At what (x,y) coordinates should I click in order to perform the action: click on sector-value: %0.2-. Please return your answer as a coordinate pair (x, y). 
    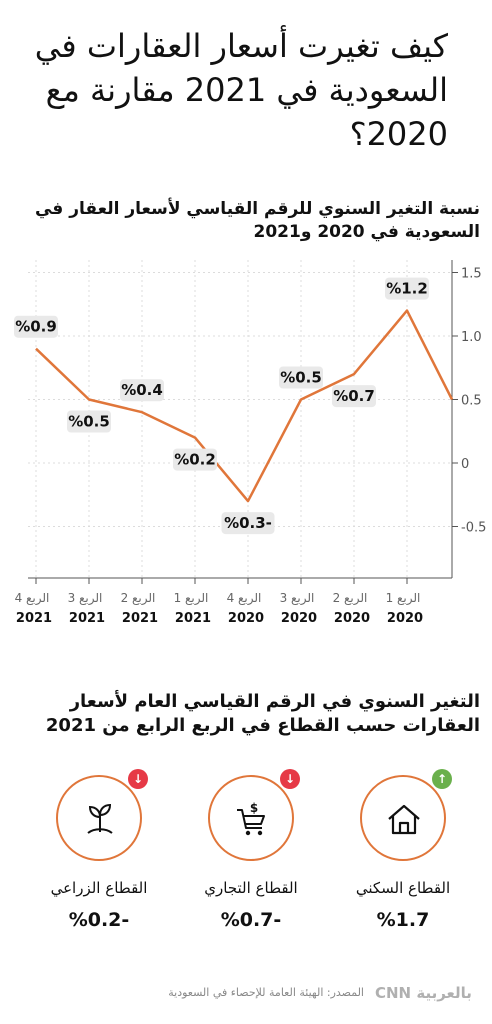
    Looking at the image, I should click on (99, 920).